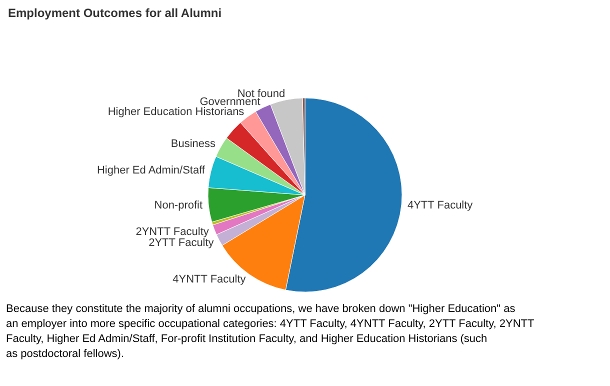  Describe the element at coordinates (193, 144) in the screenshot. I see `slice-label: Business` at that location.